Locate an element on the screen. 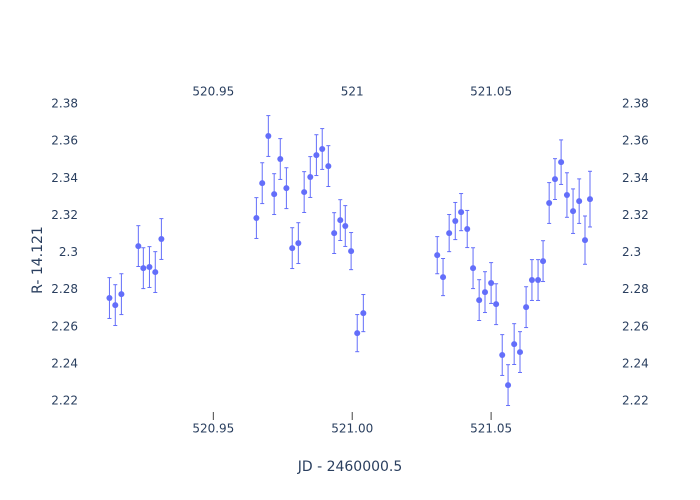 This screenshot has width=700, height=500. y-tick-label: 2.22 is located at coordinates (64, 401).